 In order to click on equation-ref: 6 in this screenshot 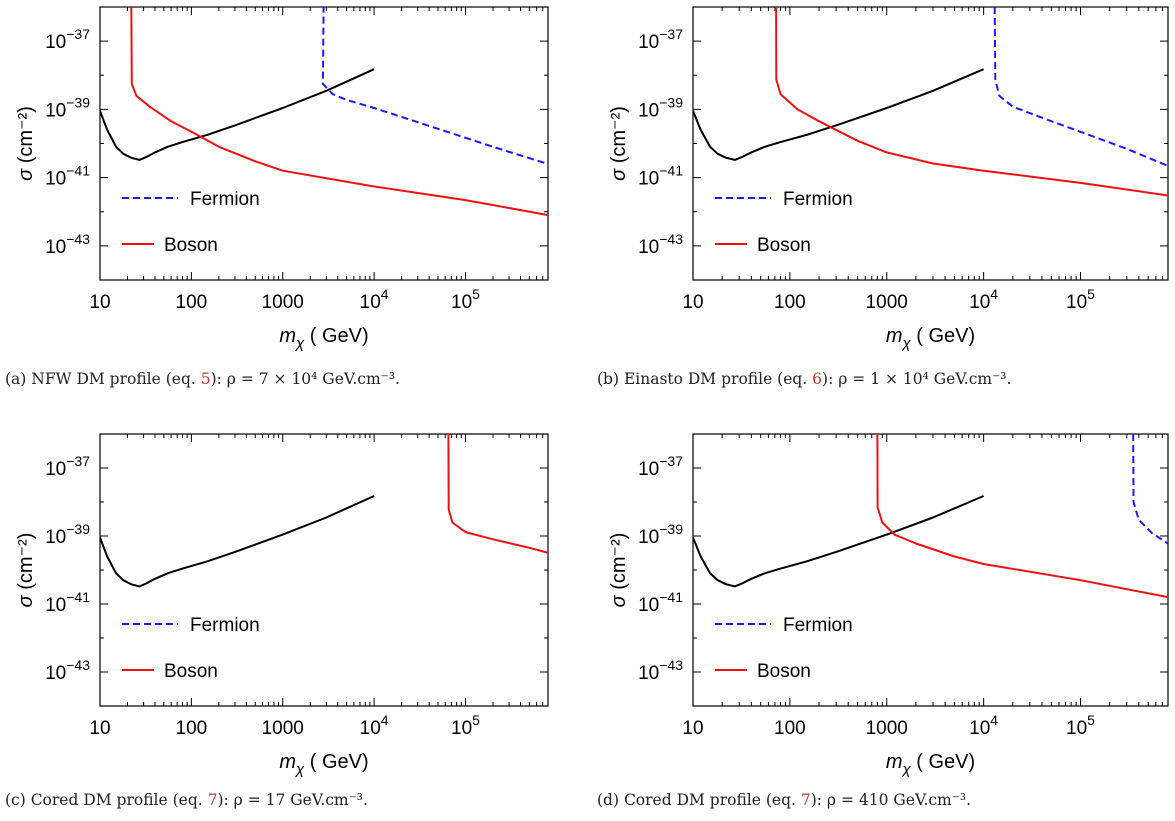, I will do `click(817, 379)`.